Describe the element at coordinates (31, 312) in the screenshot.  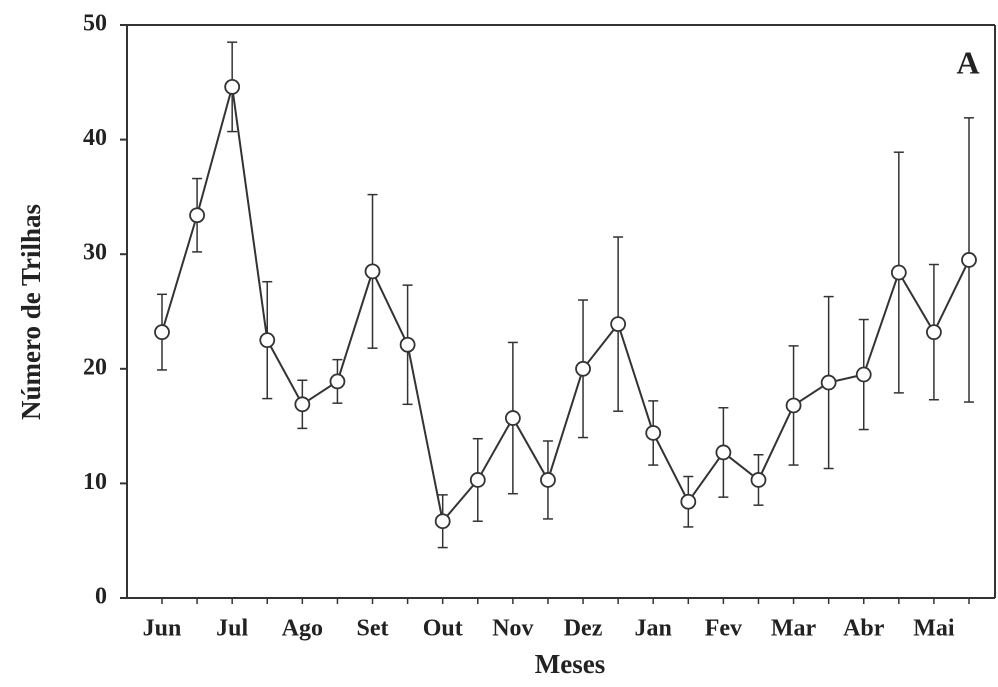
I see `y-axis-title: Número de Trilhas` at that location.